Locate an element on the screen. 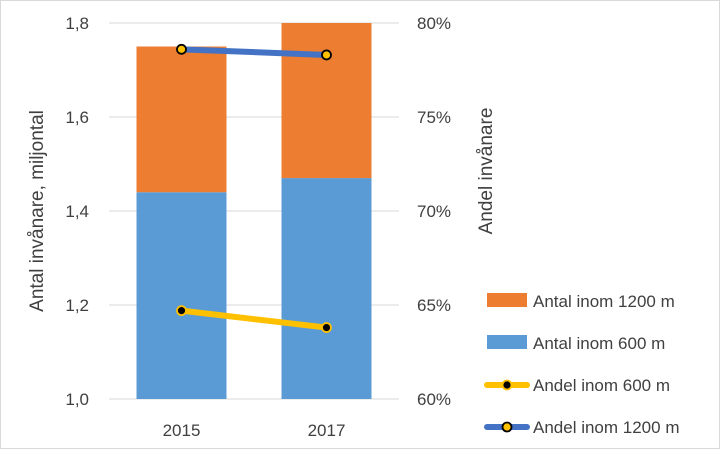 This screenshot has height=449, width=720. x-tick-label: 2015 is located at coordinates (182, 430).